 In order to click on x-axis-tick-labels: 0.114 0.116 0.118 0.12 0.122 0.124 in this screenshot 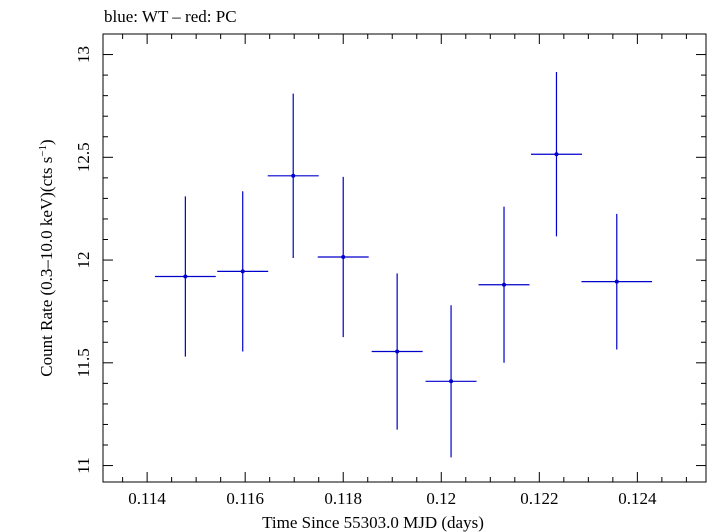, I will do `click(392, 498)`.